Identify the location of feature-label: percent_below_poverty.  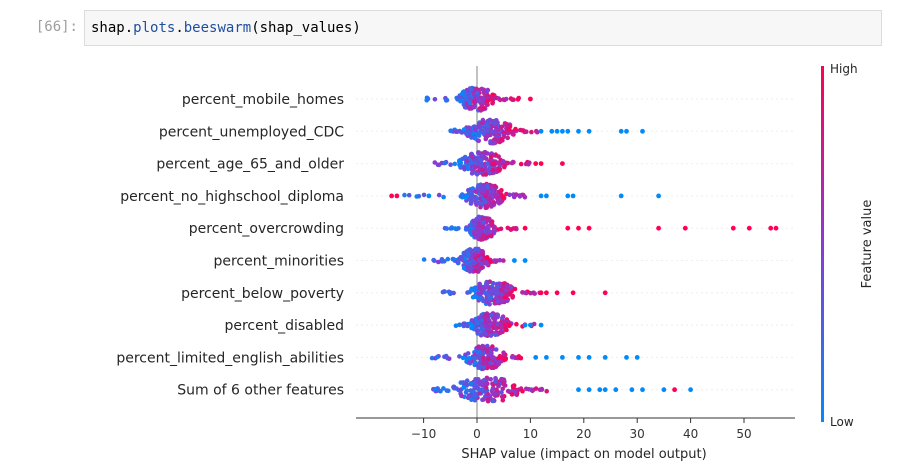
(262, 294).